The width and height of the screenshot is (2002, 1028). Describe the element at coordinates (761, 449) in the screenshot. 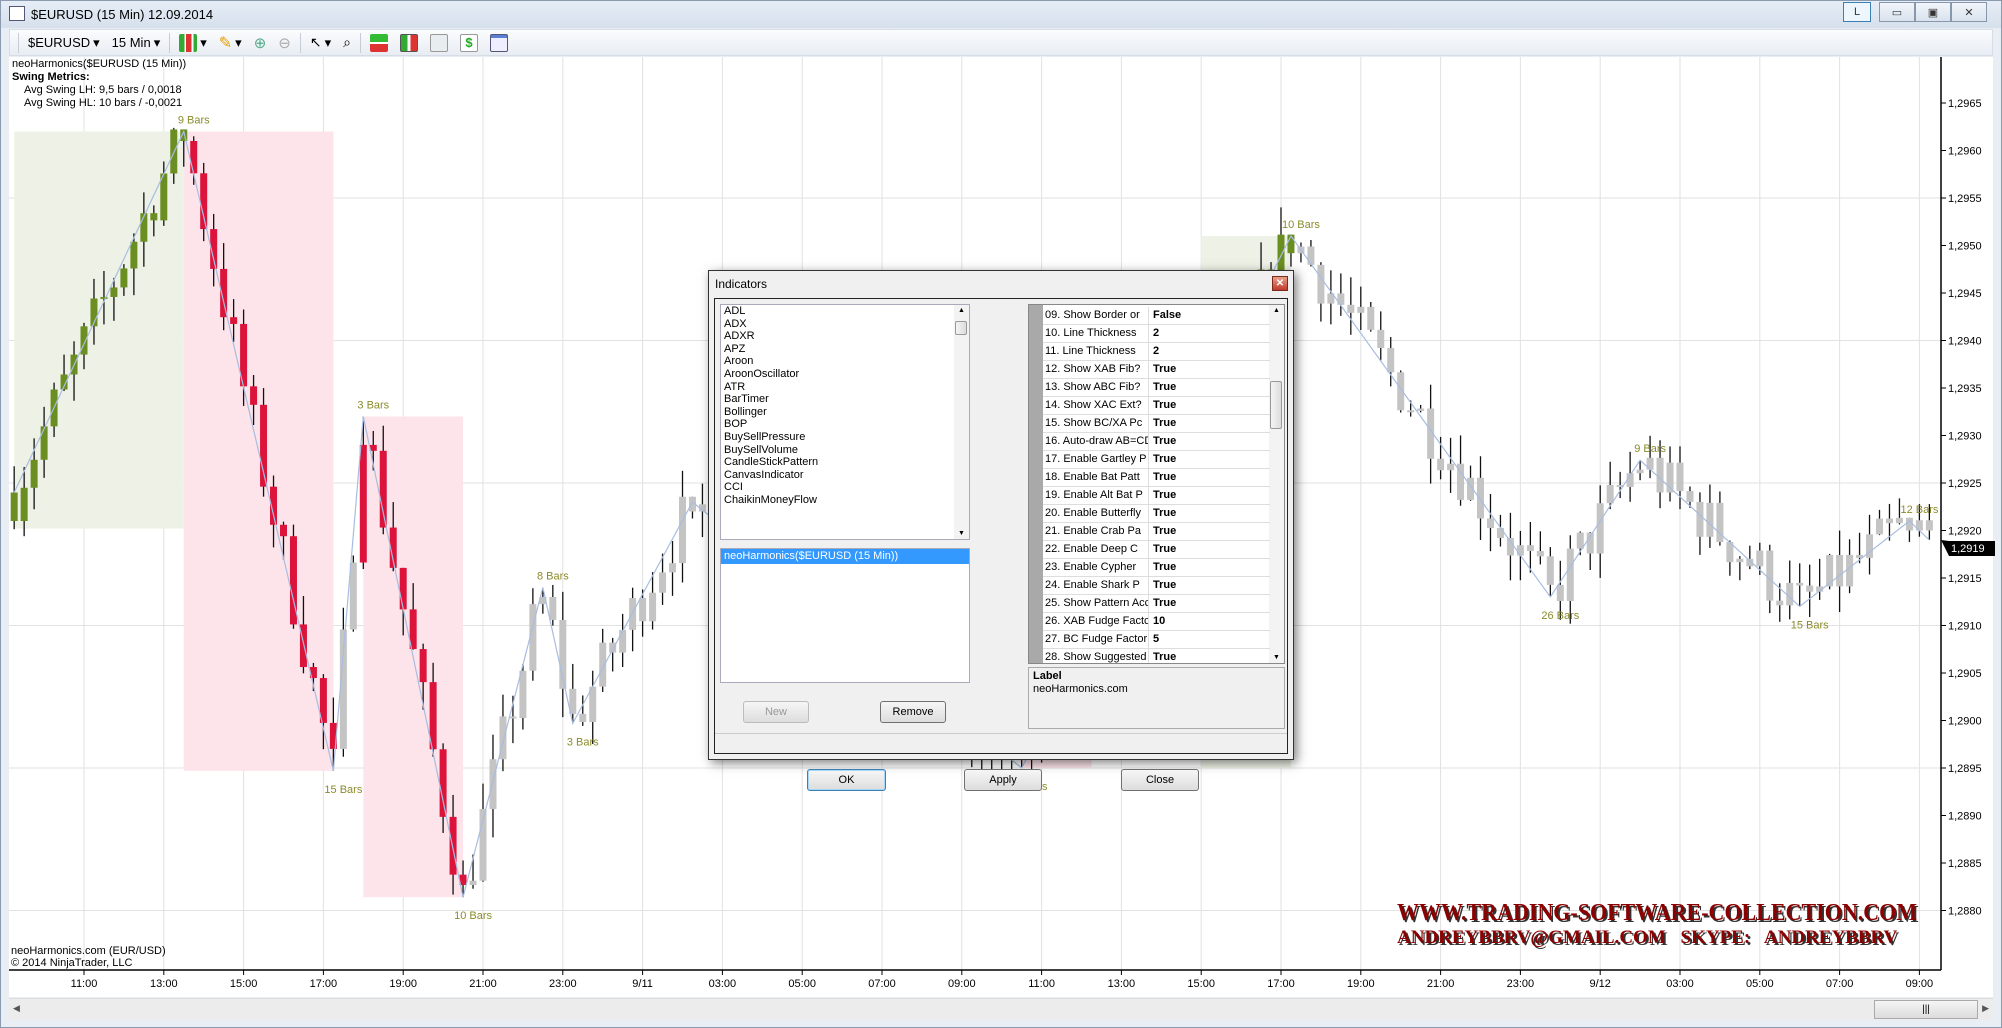

I see `indicator-list-item: BuySellVolume` at that location.